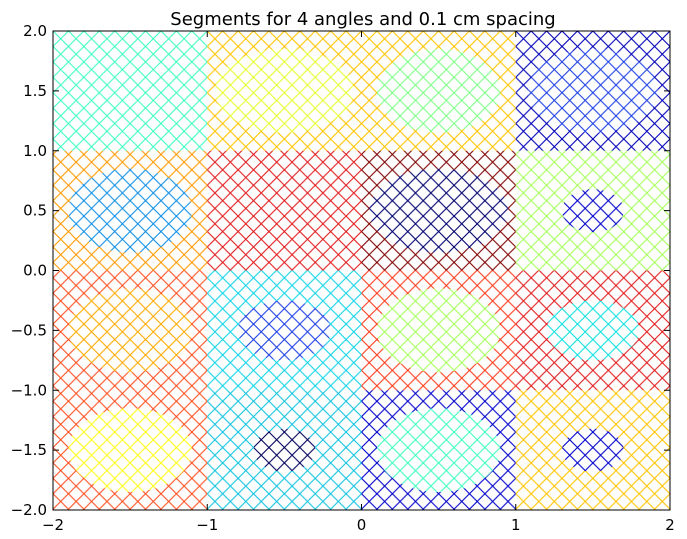 Image resolution: width=687 pixels, height=539 pixels. Describe the element at coordinates (53, 525) in the screenshot. I see `x-tick-label: −2` at that location.